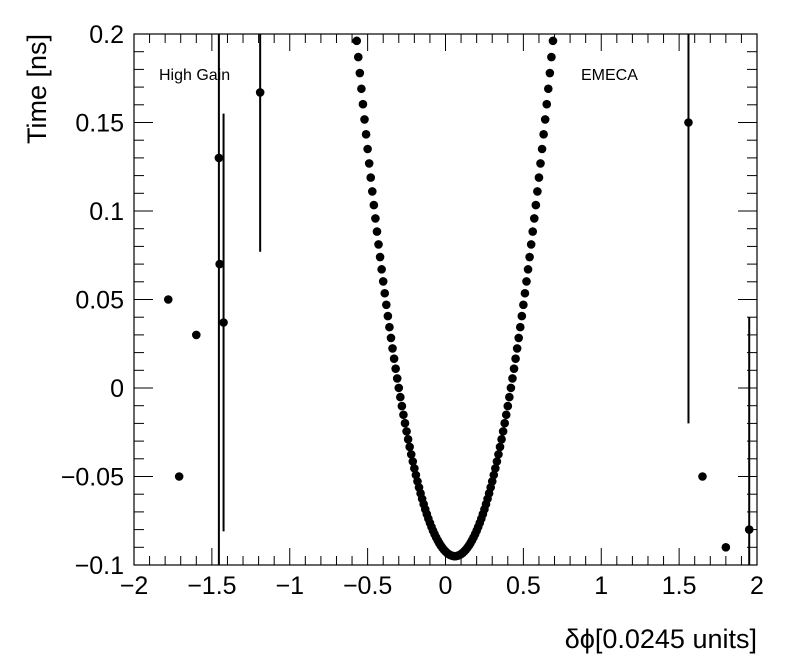 The image size is (796, 672). I want to click on y-tick-label: 0.05, so click(99, 301).